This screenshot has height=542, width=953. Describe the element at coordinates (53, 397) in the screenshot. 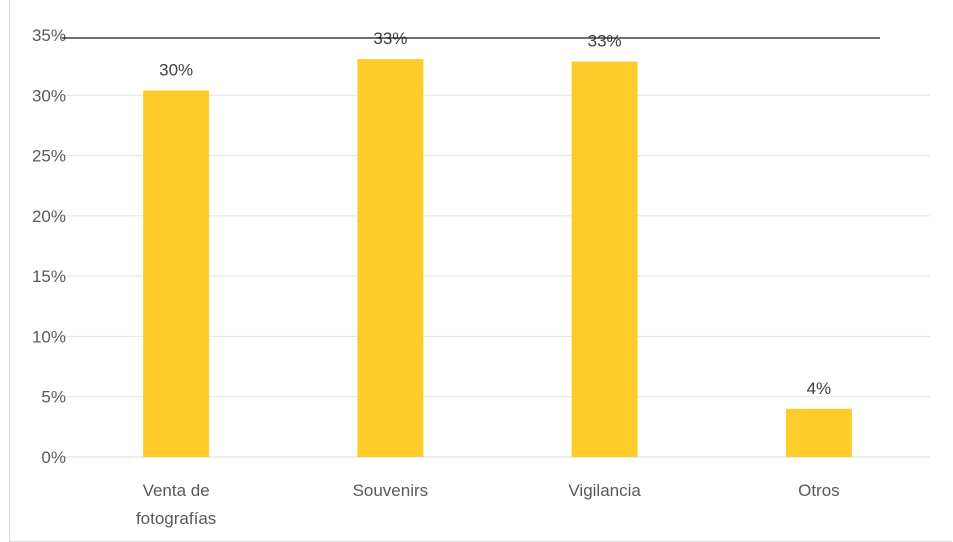

I see `y-tick-label: 5%` at that location.